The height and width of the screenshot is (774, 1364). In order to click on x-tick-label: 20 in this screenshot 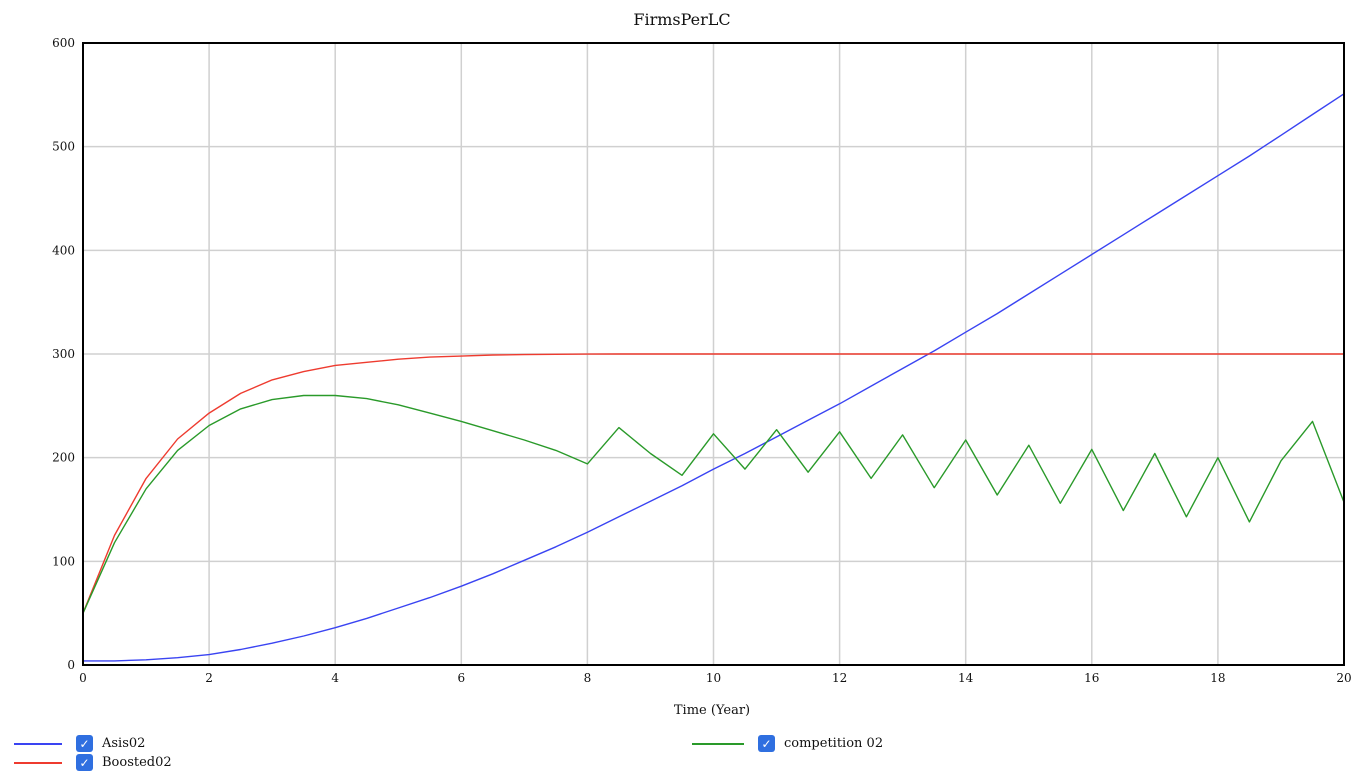, I will do `click(1343, 678)`.